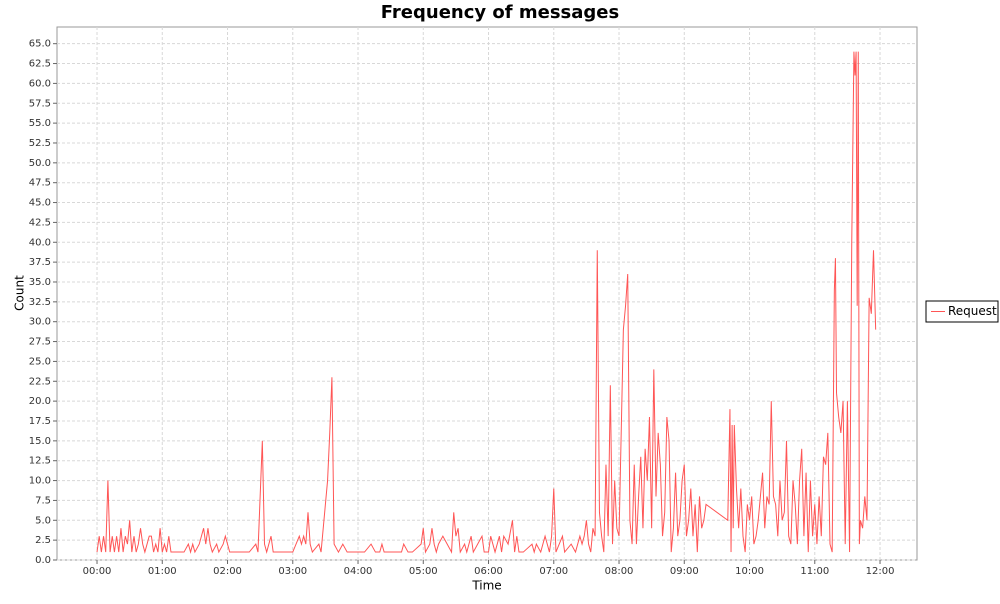  What do you see at coordinates (40, 322) in the screenshot?
I see `y-tick-label: 30.0` at bounding box center [40, 322].